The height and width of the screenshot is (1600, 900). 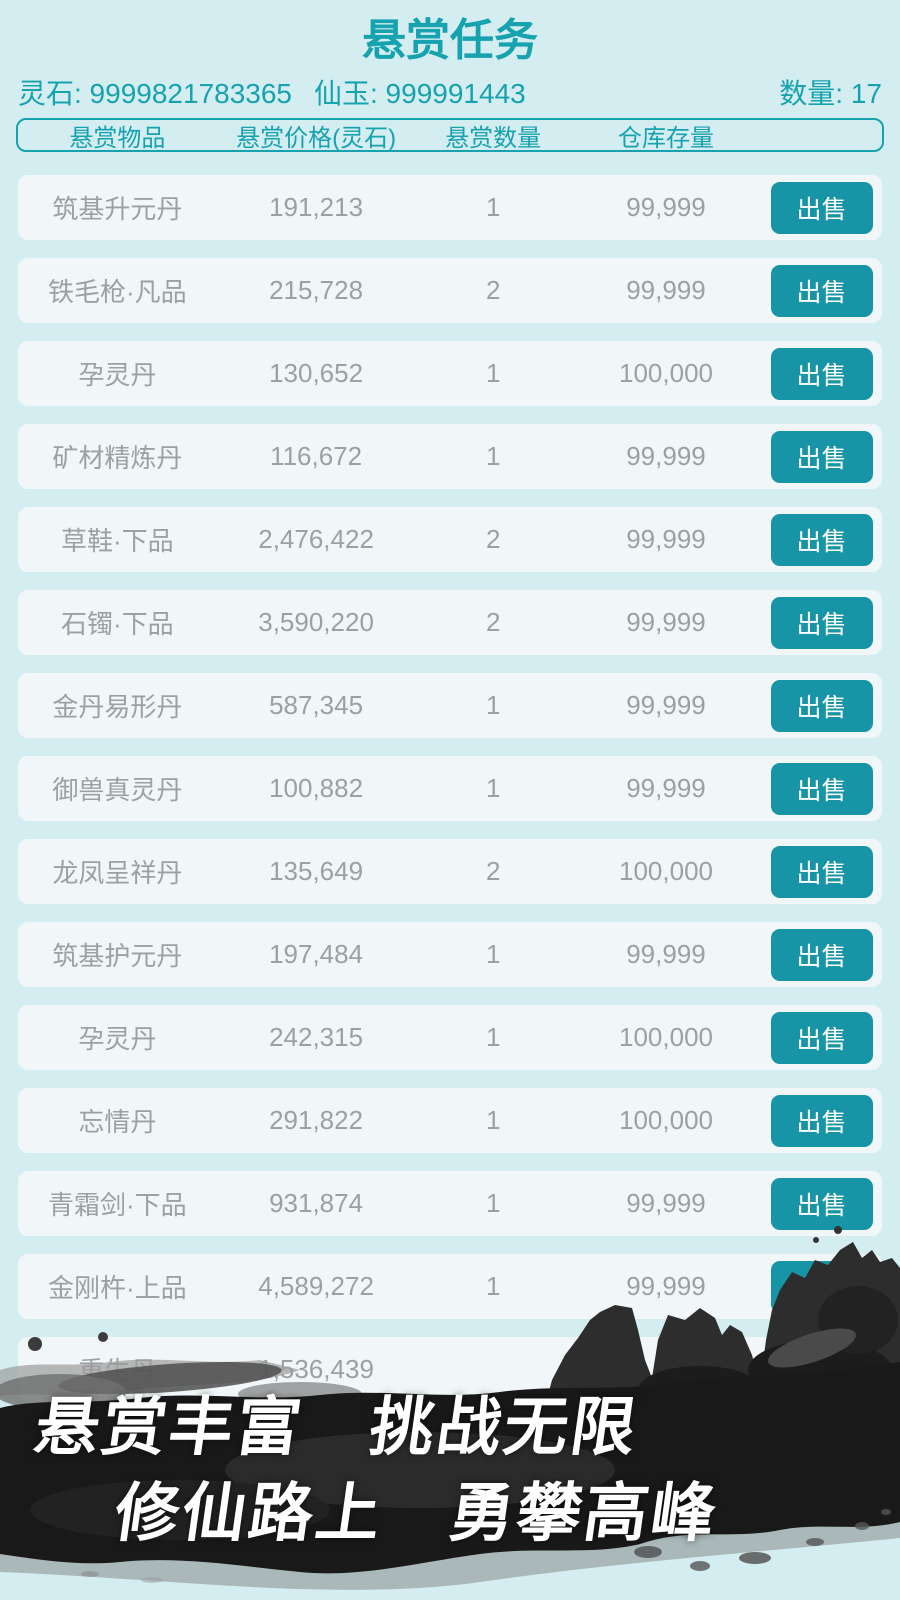 What do you see at coordinates (117, 1371) in the screenshot?
I see `item-name: 重生丹` at bounding box center [117, 1371].